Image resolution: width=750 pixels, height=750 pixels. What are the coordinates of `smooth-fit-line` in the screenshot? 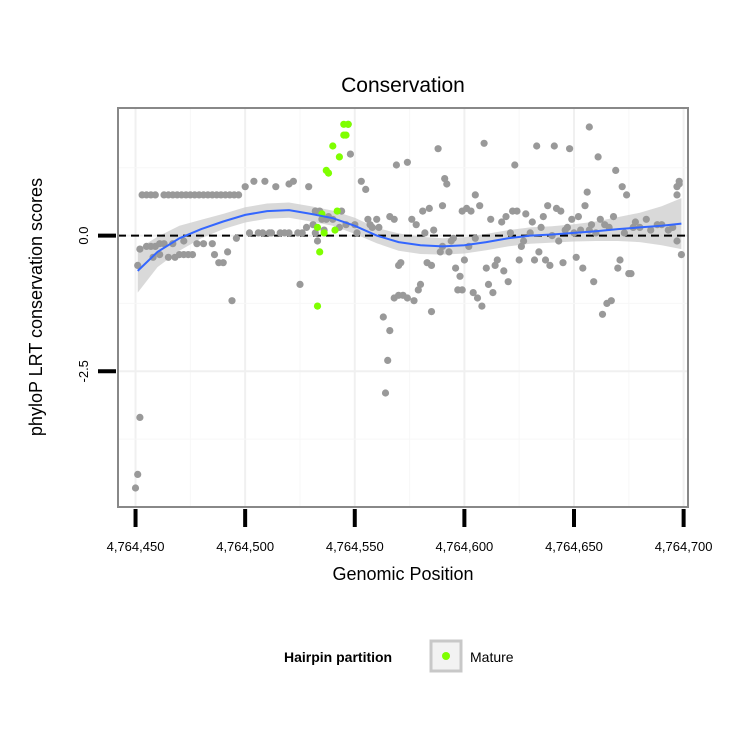 It's located at (409, 240).